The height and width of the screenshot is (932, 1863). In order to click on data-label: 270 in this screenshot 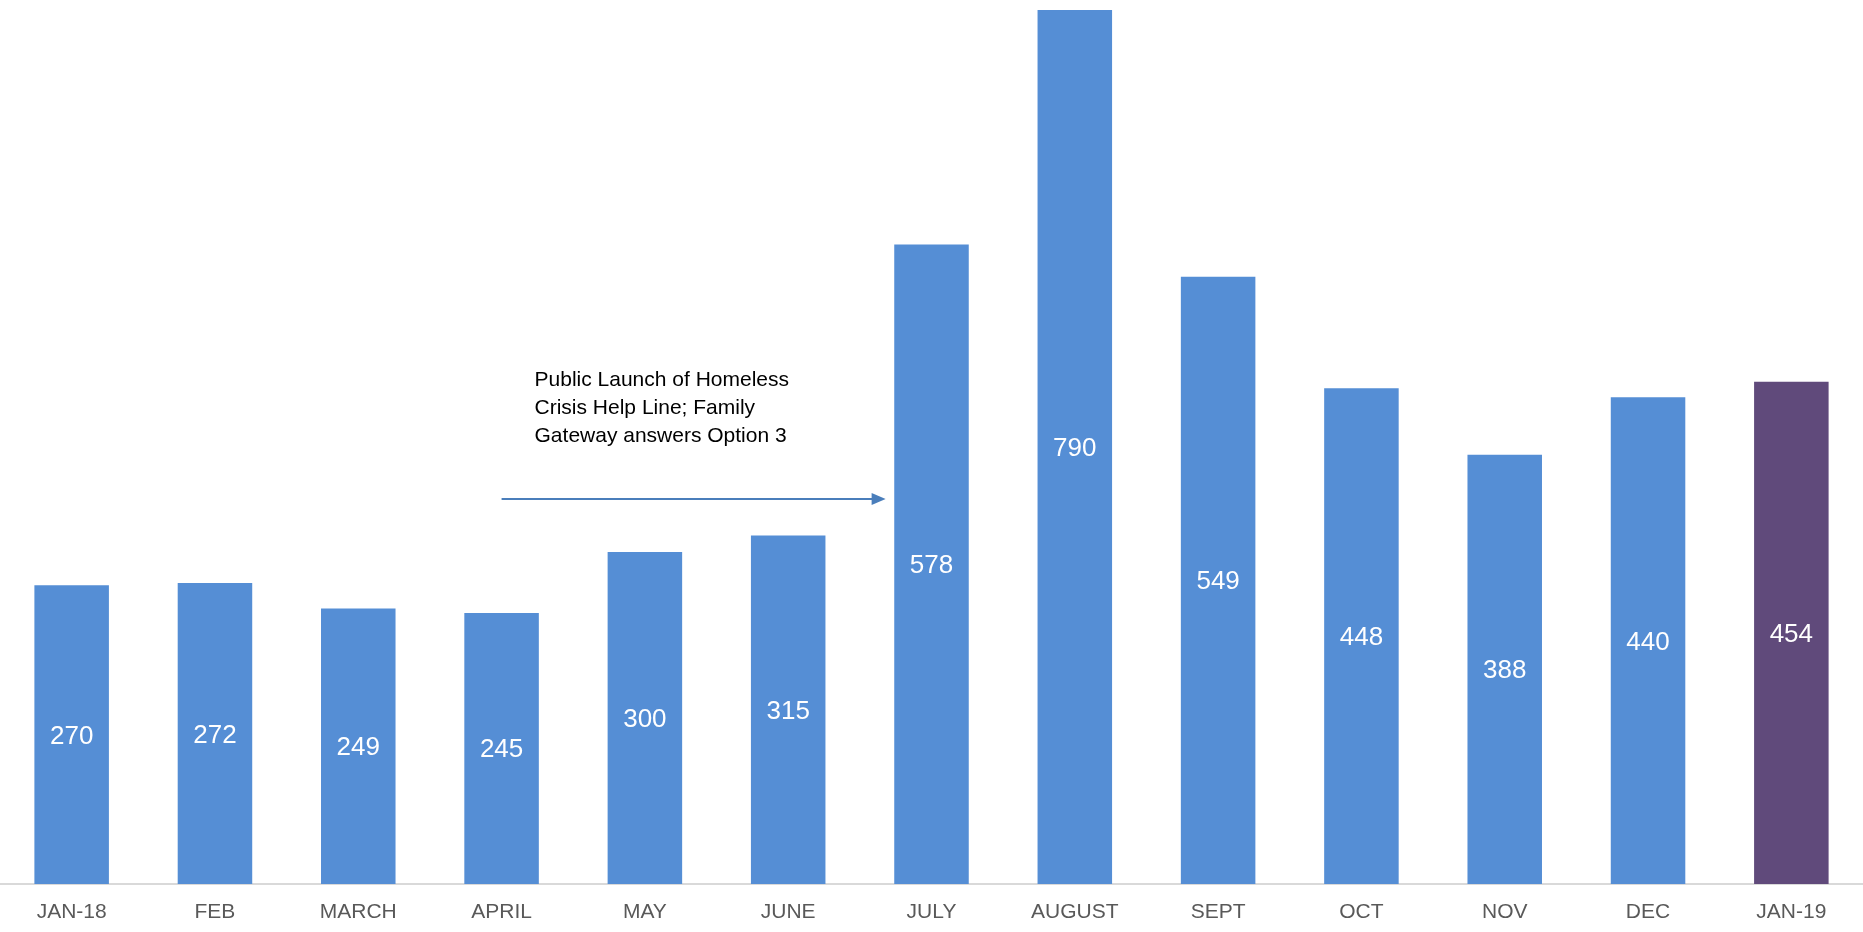, I will do `click(71, 734)`.